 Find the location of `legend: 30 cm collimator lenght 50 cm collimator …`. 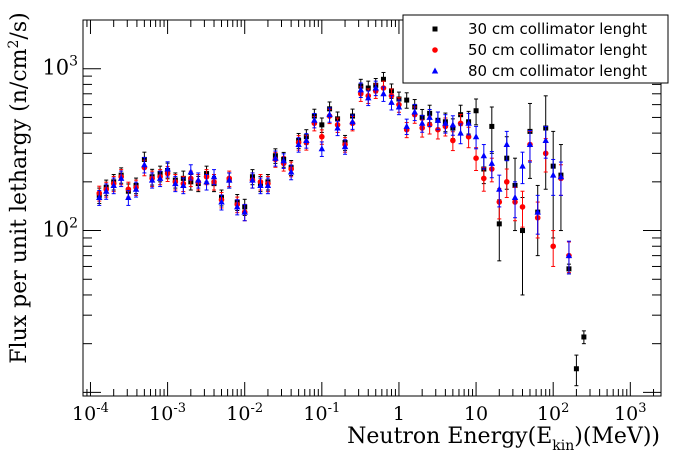

legend: 30 cm collimator lenght 50 cm collimator … is located at coordinates (535, 49).